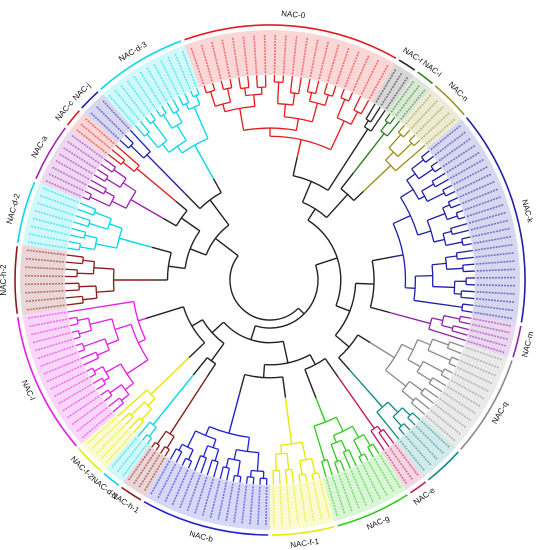 The image size is (540, 550). Describe the element at coordinates (46, 382) in the screenshot. I see `clade-arc-nac-l` at that location.